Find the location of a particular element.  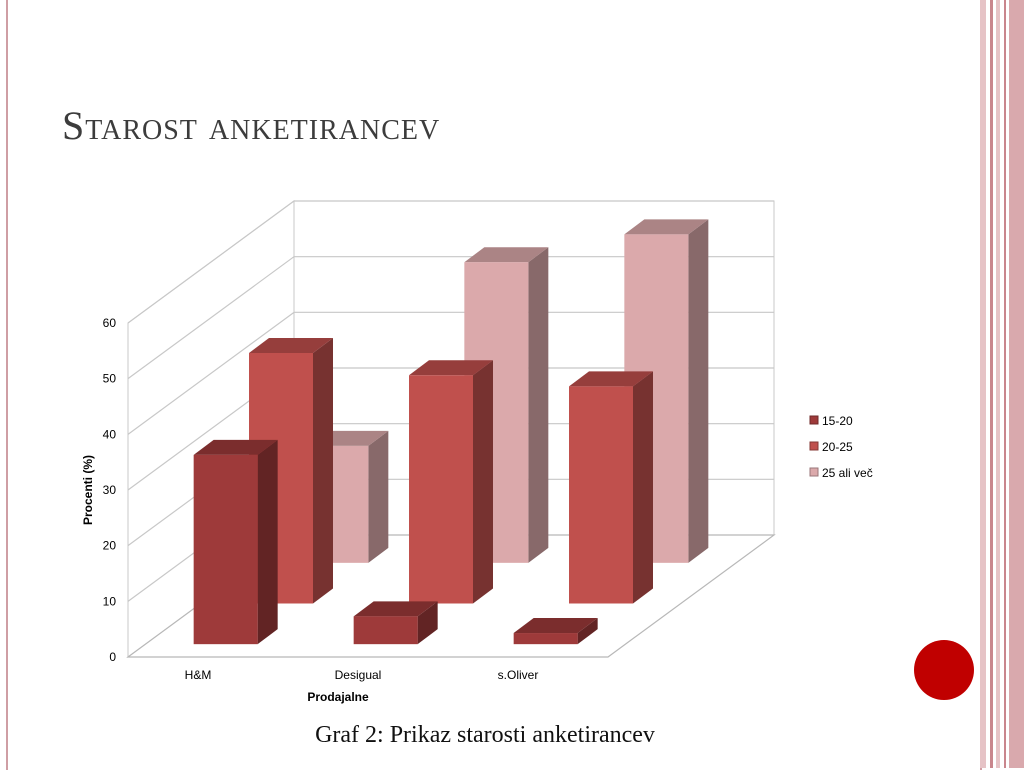

y-tick-label: 60 is located at coordinates (110, 323).